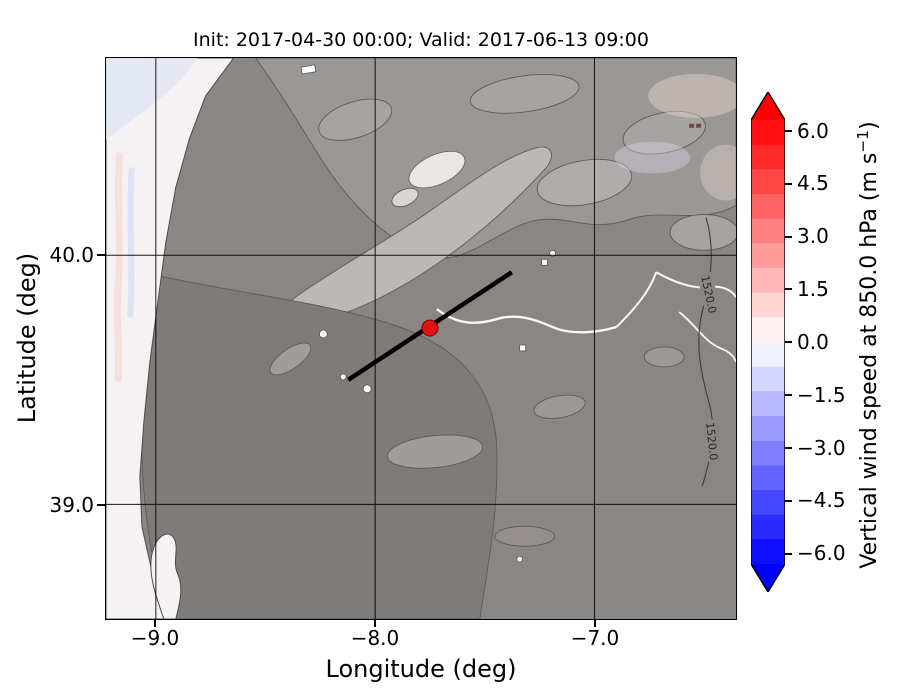 The height and width of the screenshot is (700, 900). I want to click on colorbar-tick-label: −6.0, so click(821, 553).